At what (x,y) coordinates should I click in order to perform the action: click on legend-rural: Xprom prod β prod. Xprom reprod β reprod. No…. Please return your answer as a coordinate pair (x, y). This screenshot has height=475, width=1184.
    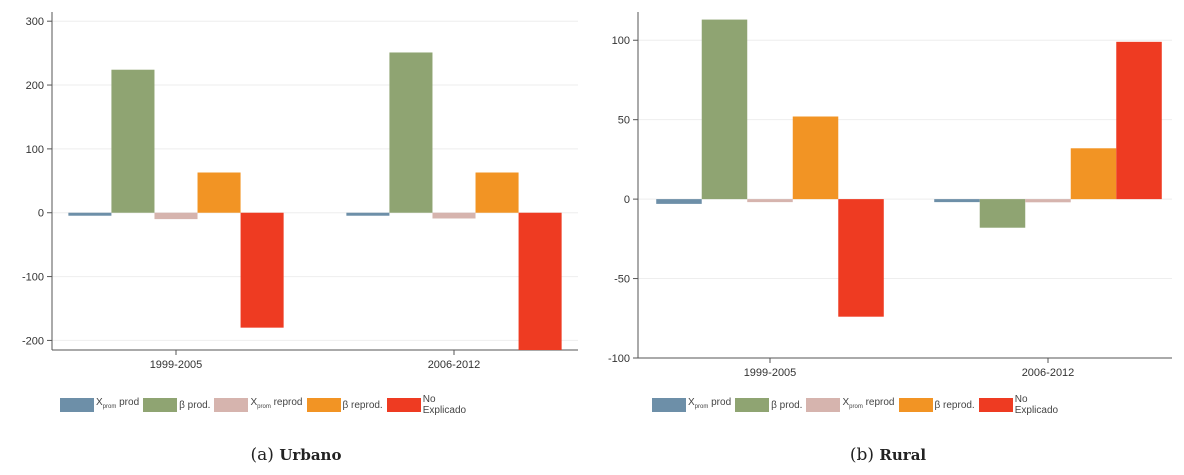
    Looking at the image, I should click on (857, 405).